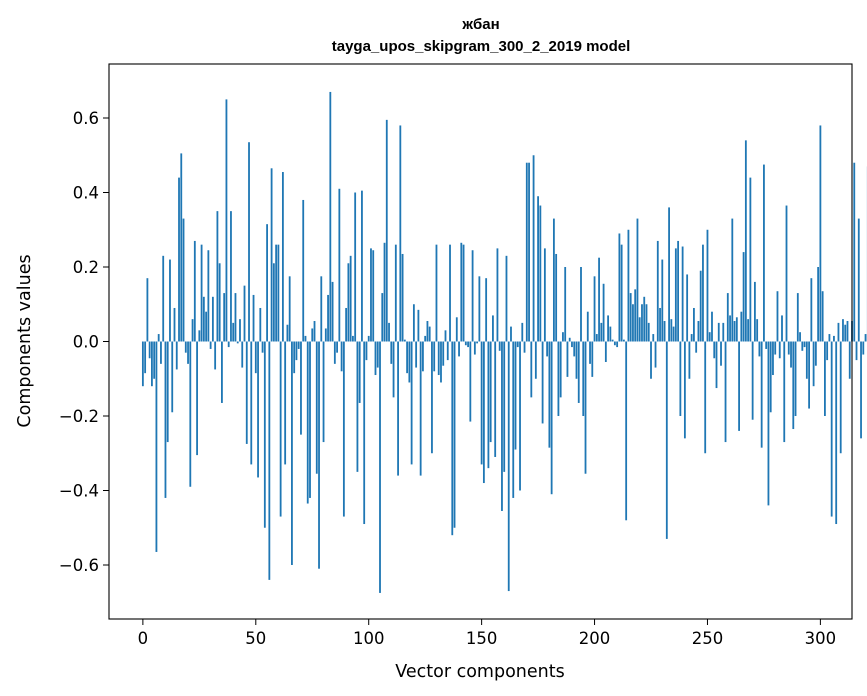  Describe the element at coordinates (255, 638) in the screenshot. I see `x-tick-label: 50` at that location.